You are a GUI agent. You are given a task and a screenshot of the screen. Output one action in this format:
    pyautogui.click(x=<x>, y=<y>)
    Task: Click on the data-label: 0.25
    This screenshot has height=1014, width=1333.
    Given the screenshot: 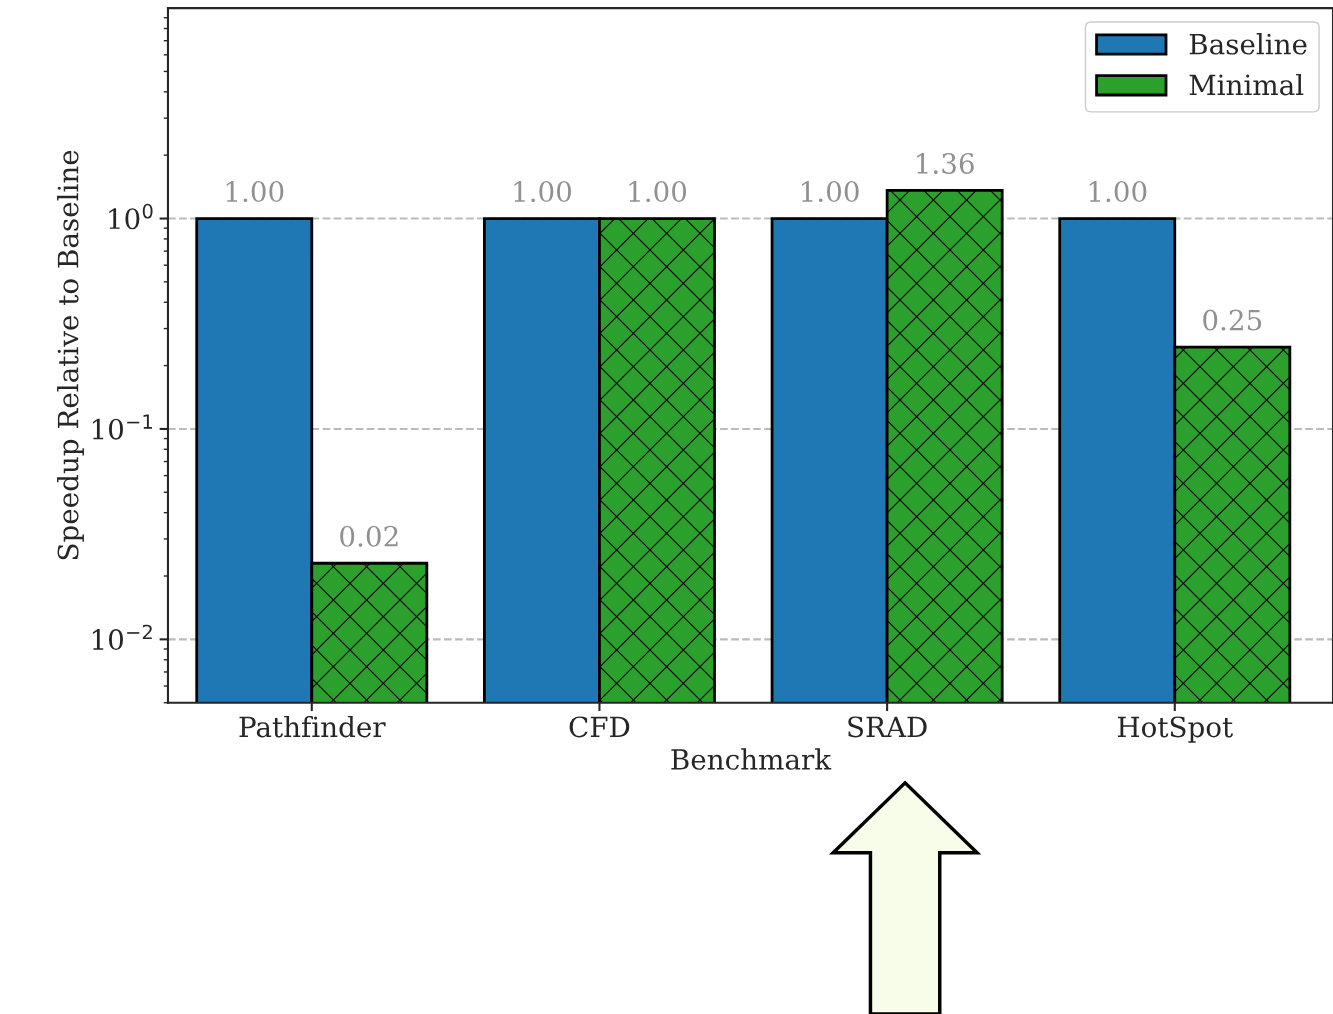 What is the action you would take?
    pyautogui.click(x=1232, y=320)
    